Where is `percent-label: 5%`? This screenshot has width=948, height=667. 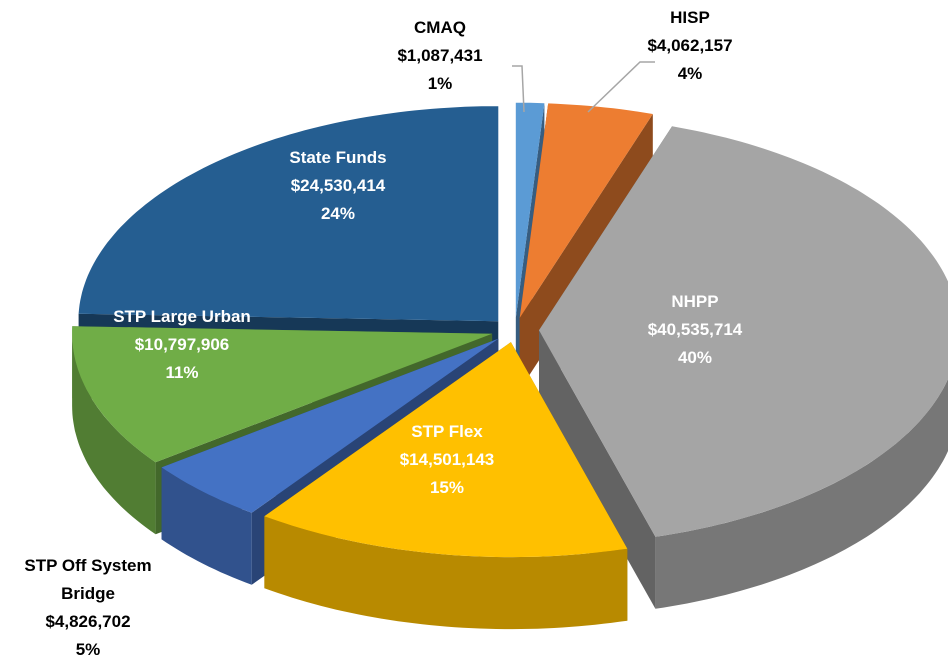 percent-label: 5% is located at coordinates (88, 649).